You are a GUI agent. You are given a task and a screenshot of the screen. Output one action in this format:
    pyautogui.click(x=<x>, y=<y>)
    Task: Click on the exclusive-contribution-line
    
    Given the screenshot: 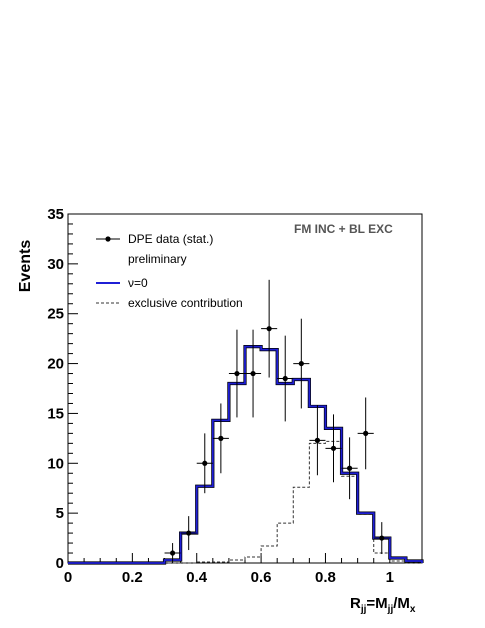 What is the action you would take?
    pyautogui.click(x=245, y=502)
    